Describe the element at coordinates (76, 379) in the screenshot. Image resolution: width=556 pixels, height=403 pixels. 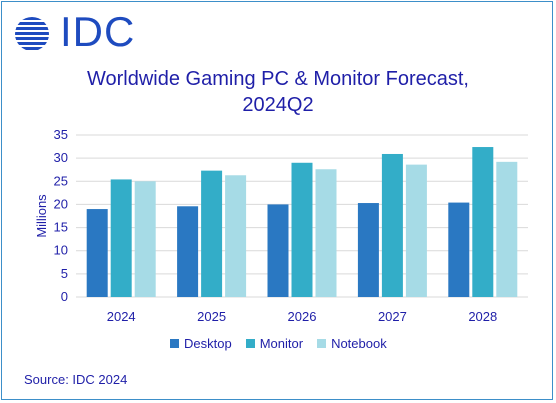
I see `source-note: Source: IDC 2024` at that location.